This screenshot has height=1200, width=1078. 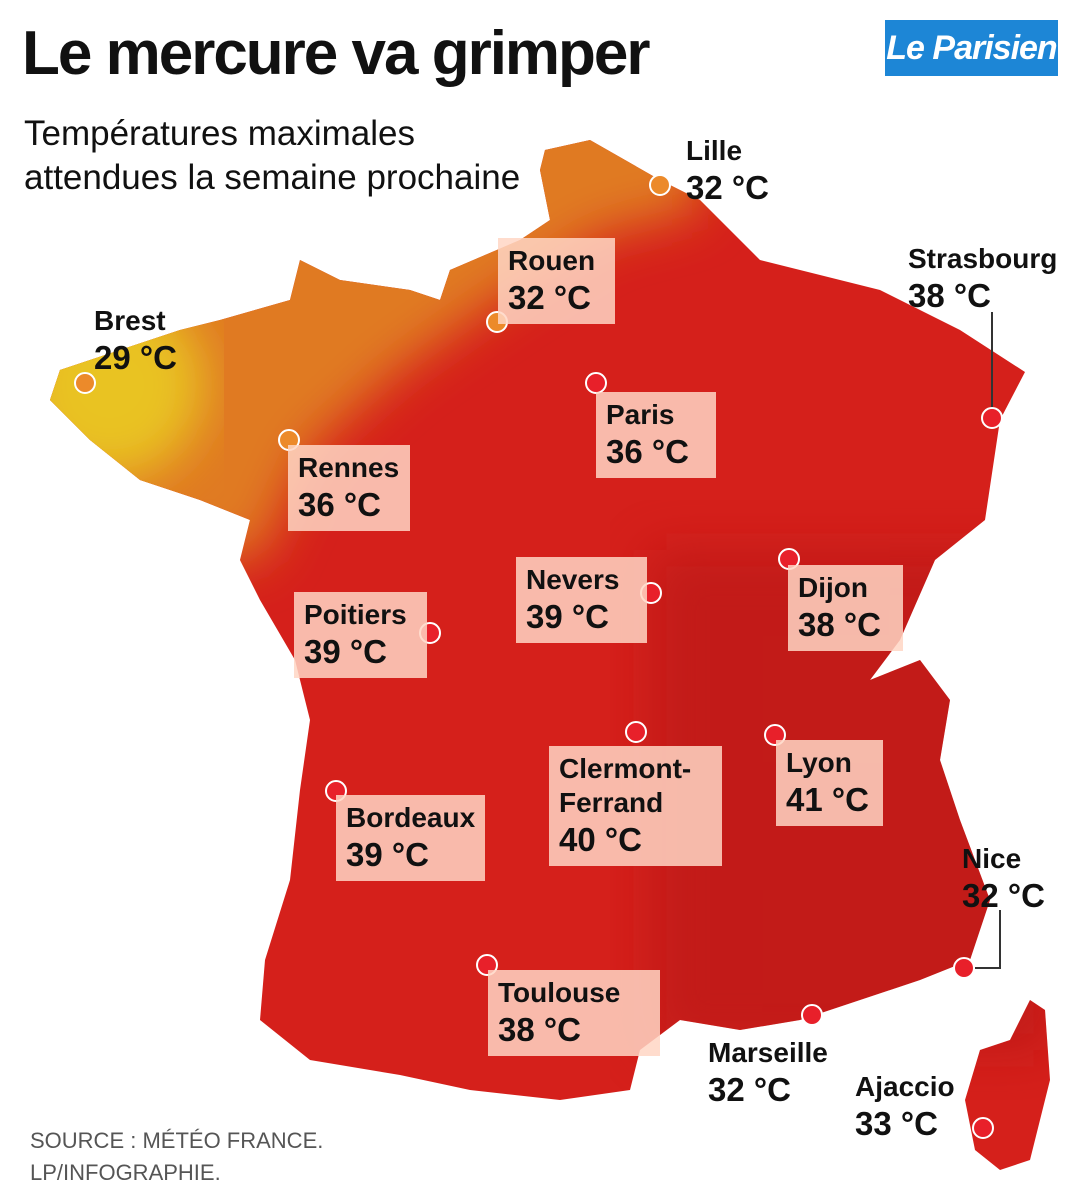 What do you see at coordinates (992, 858) in the screenshot?
I see `city-name: Nice` at bounding box center [992, 858].